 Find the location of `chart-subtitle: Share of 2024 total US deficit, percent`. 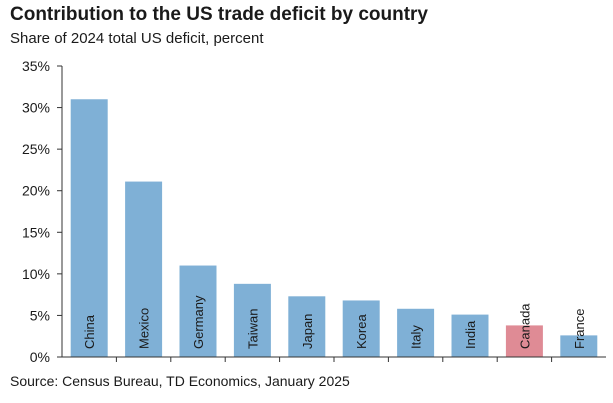

chart-subtitle: Share of 2024 total US deficit, percent is located at coordinates (137, 38).